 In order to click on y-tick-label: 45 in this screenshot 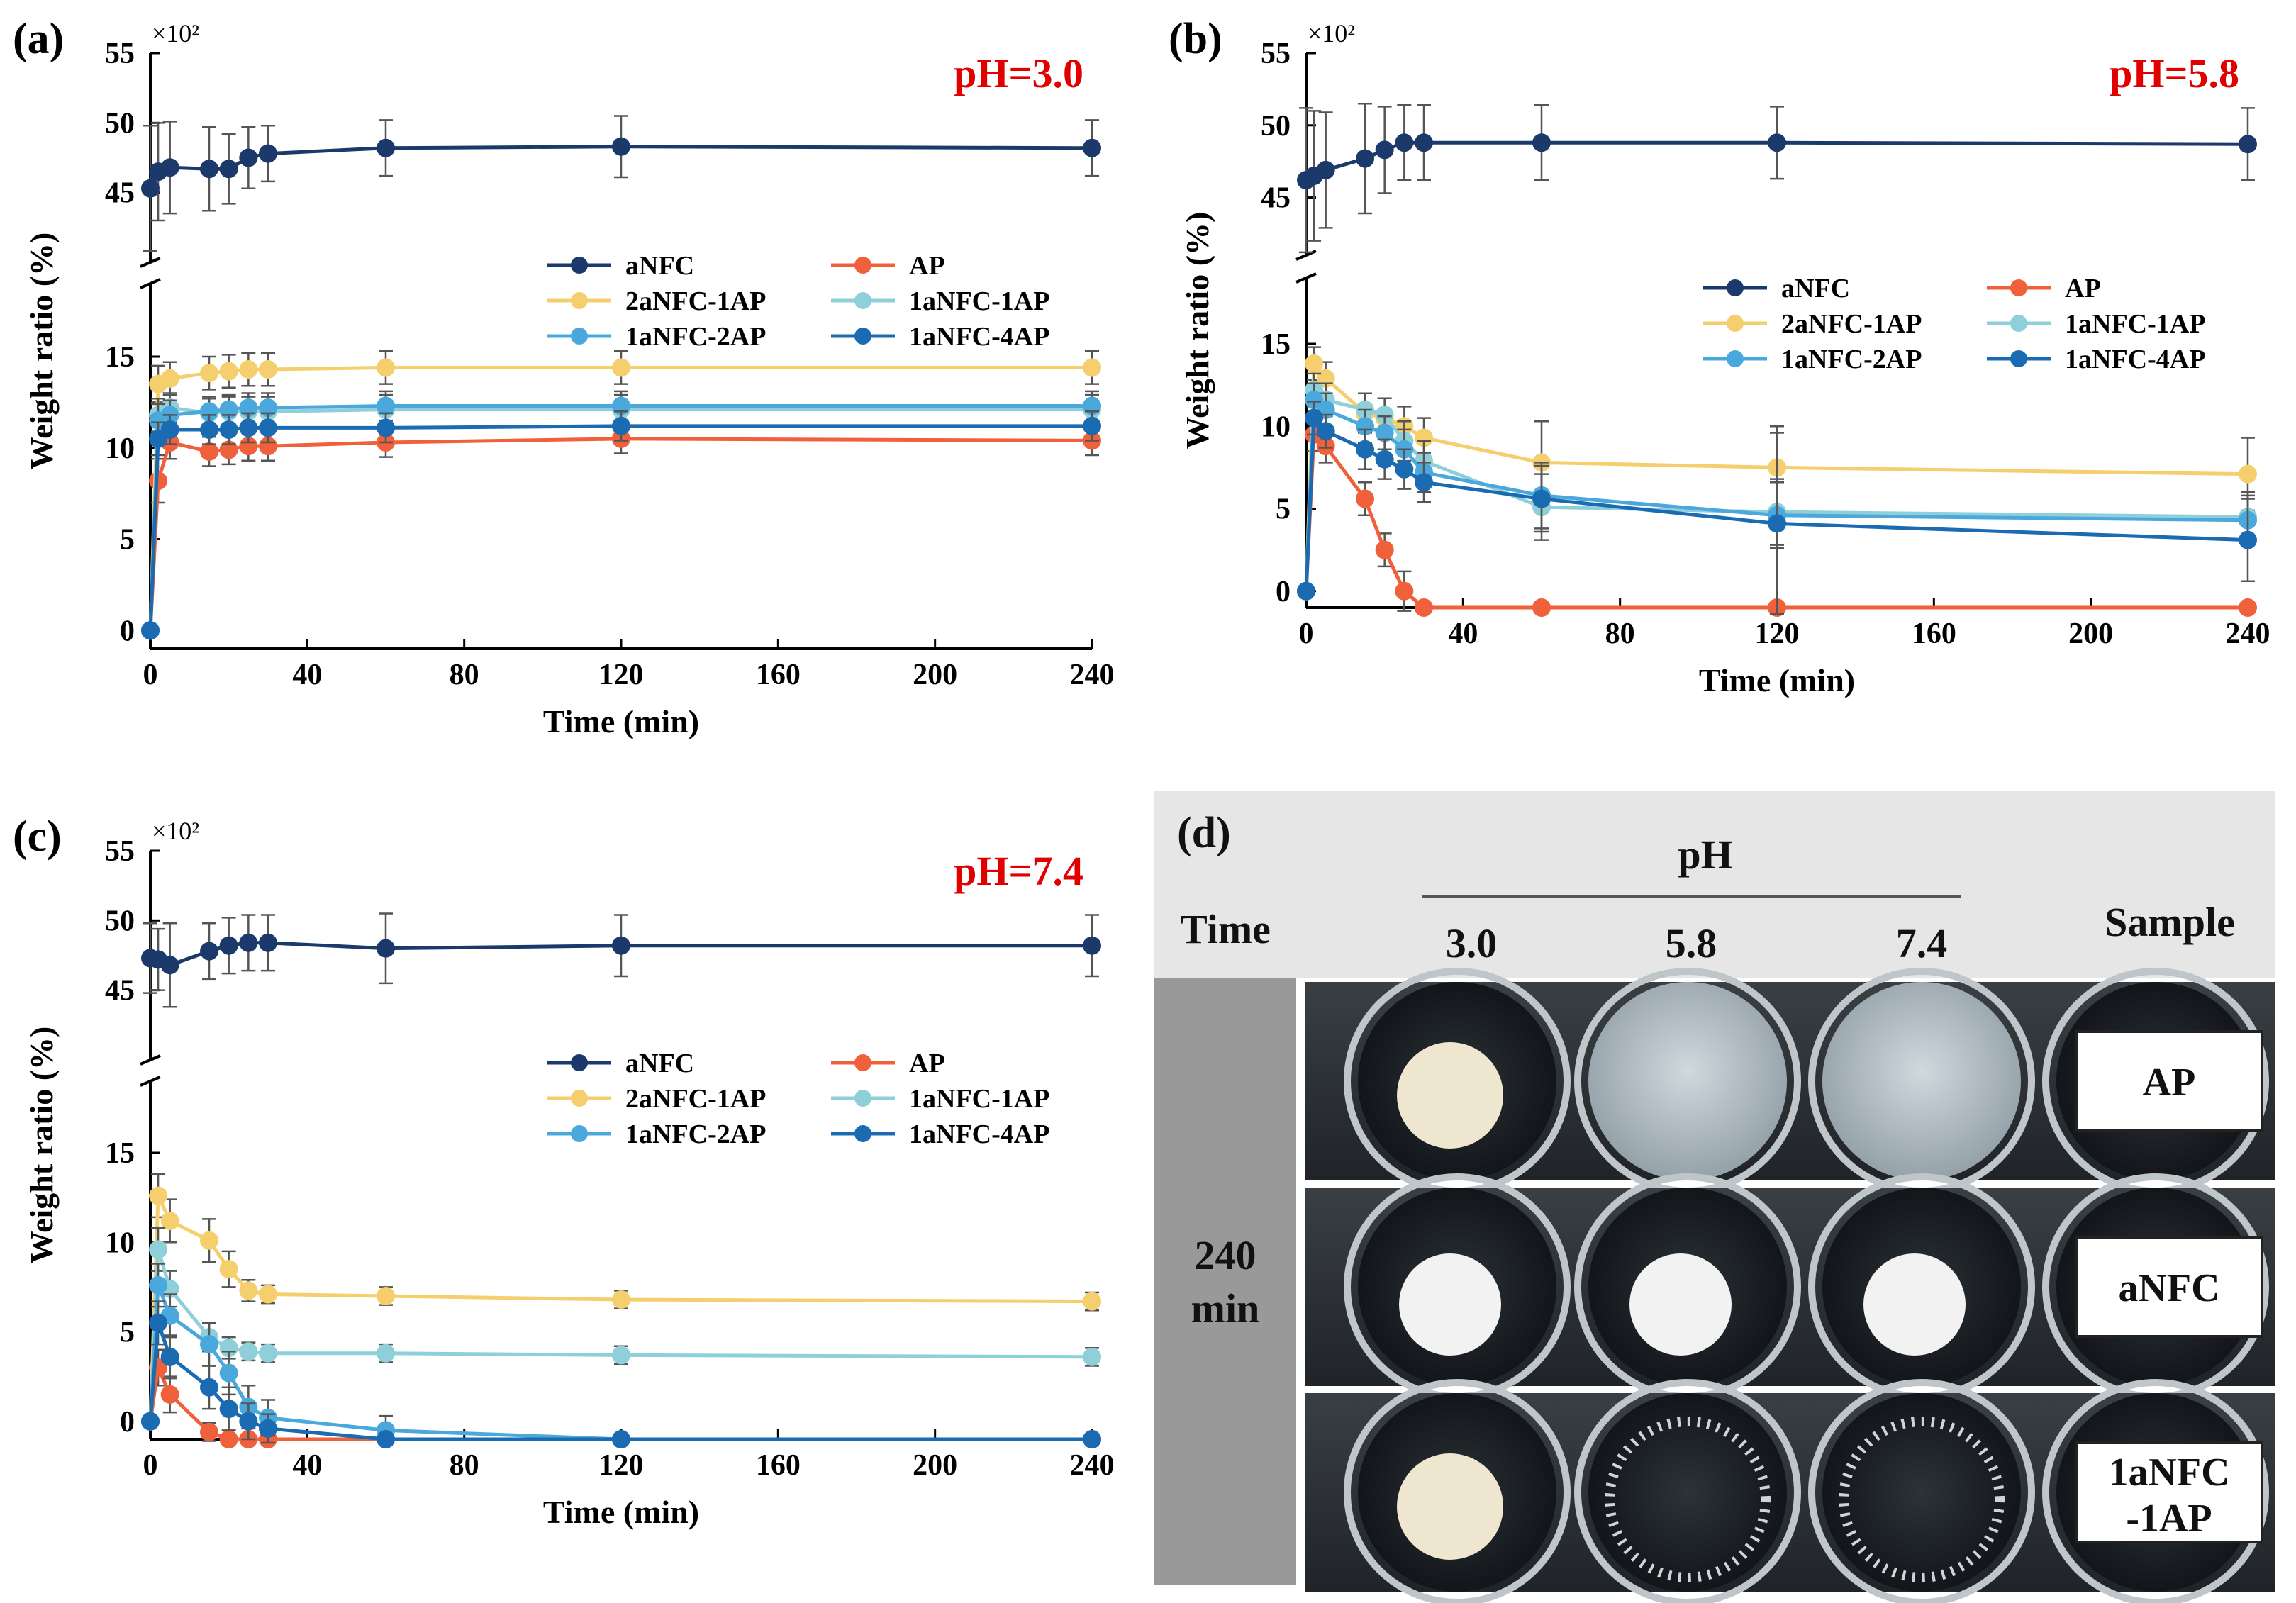, I will do `click(1276, 198)`.